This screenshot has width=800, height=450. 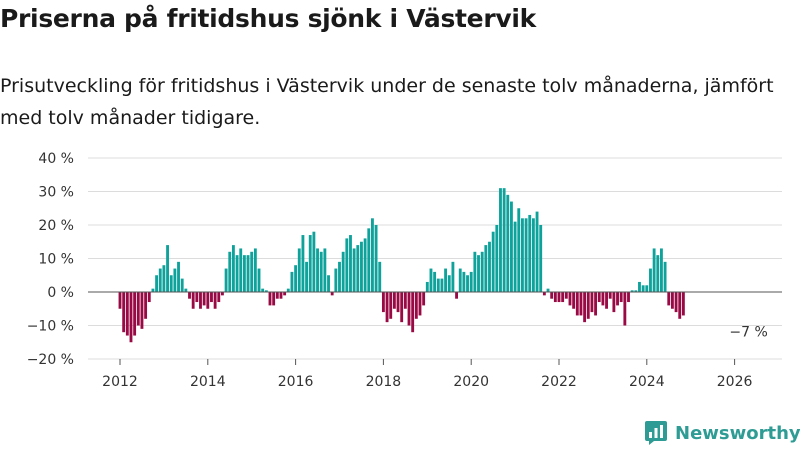 I want to click on newsworthy-logo: Newsworthy, so click(x=722, y=433).